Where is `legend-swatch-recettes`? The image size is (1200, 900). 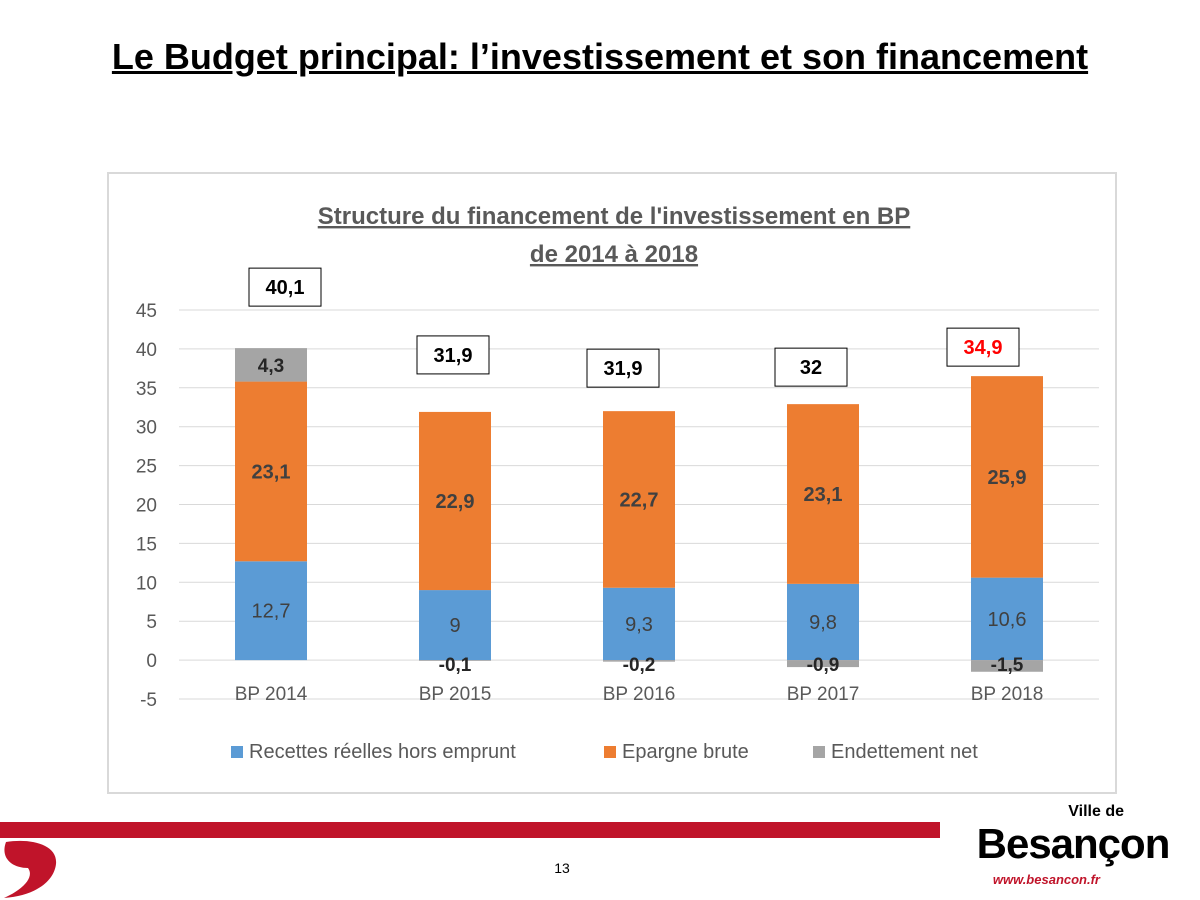
legend-swatch-recettes is located at coordinates (237, 752).